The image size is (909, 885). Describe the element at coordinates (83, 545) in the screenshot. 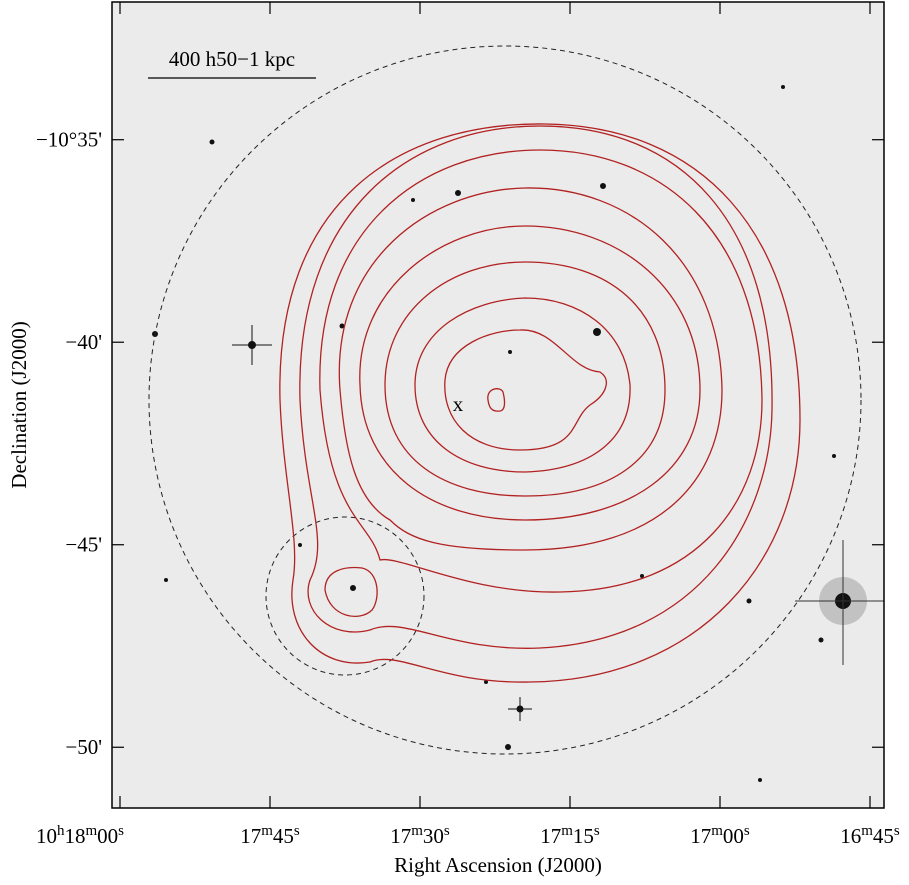

I see `y-tick-label: −45'` at that location.